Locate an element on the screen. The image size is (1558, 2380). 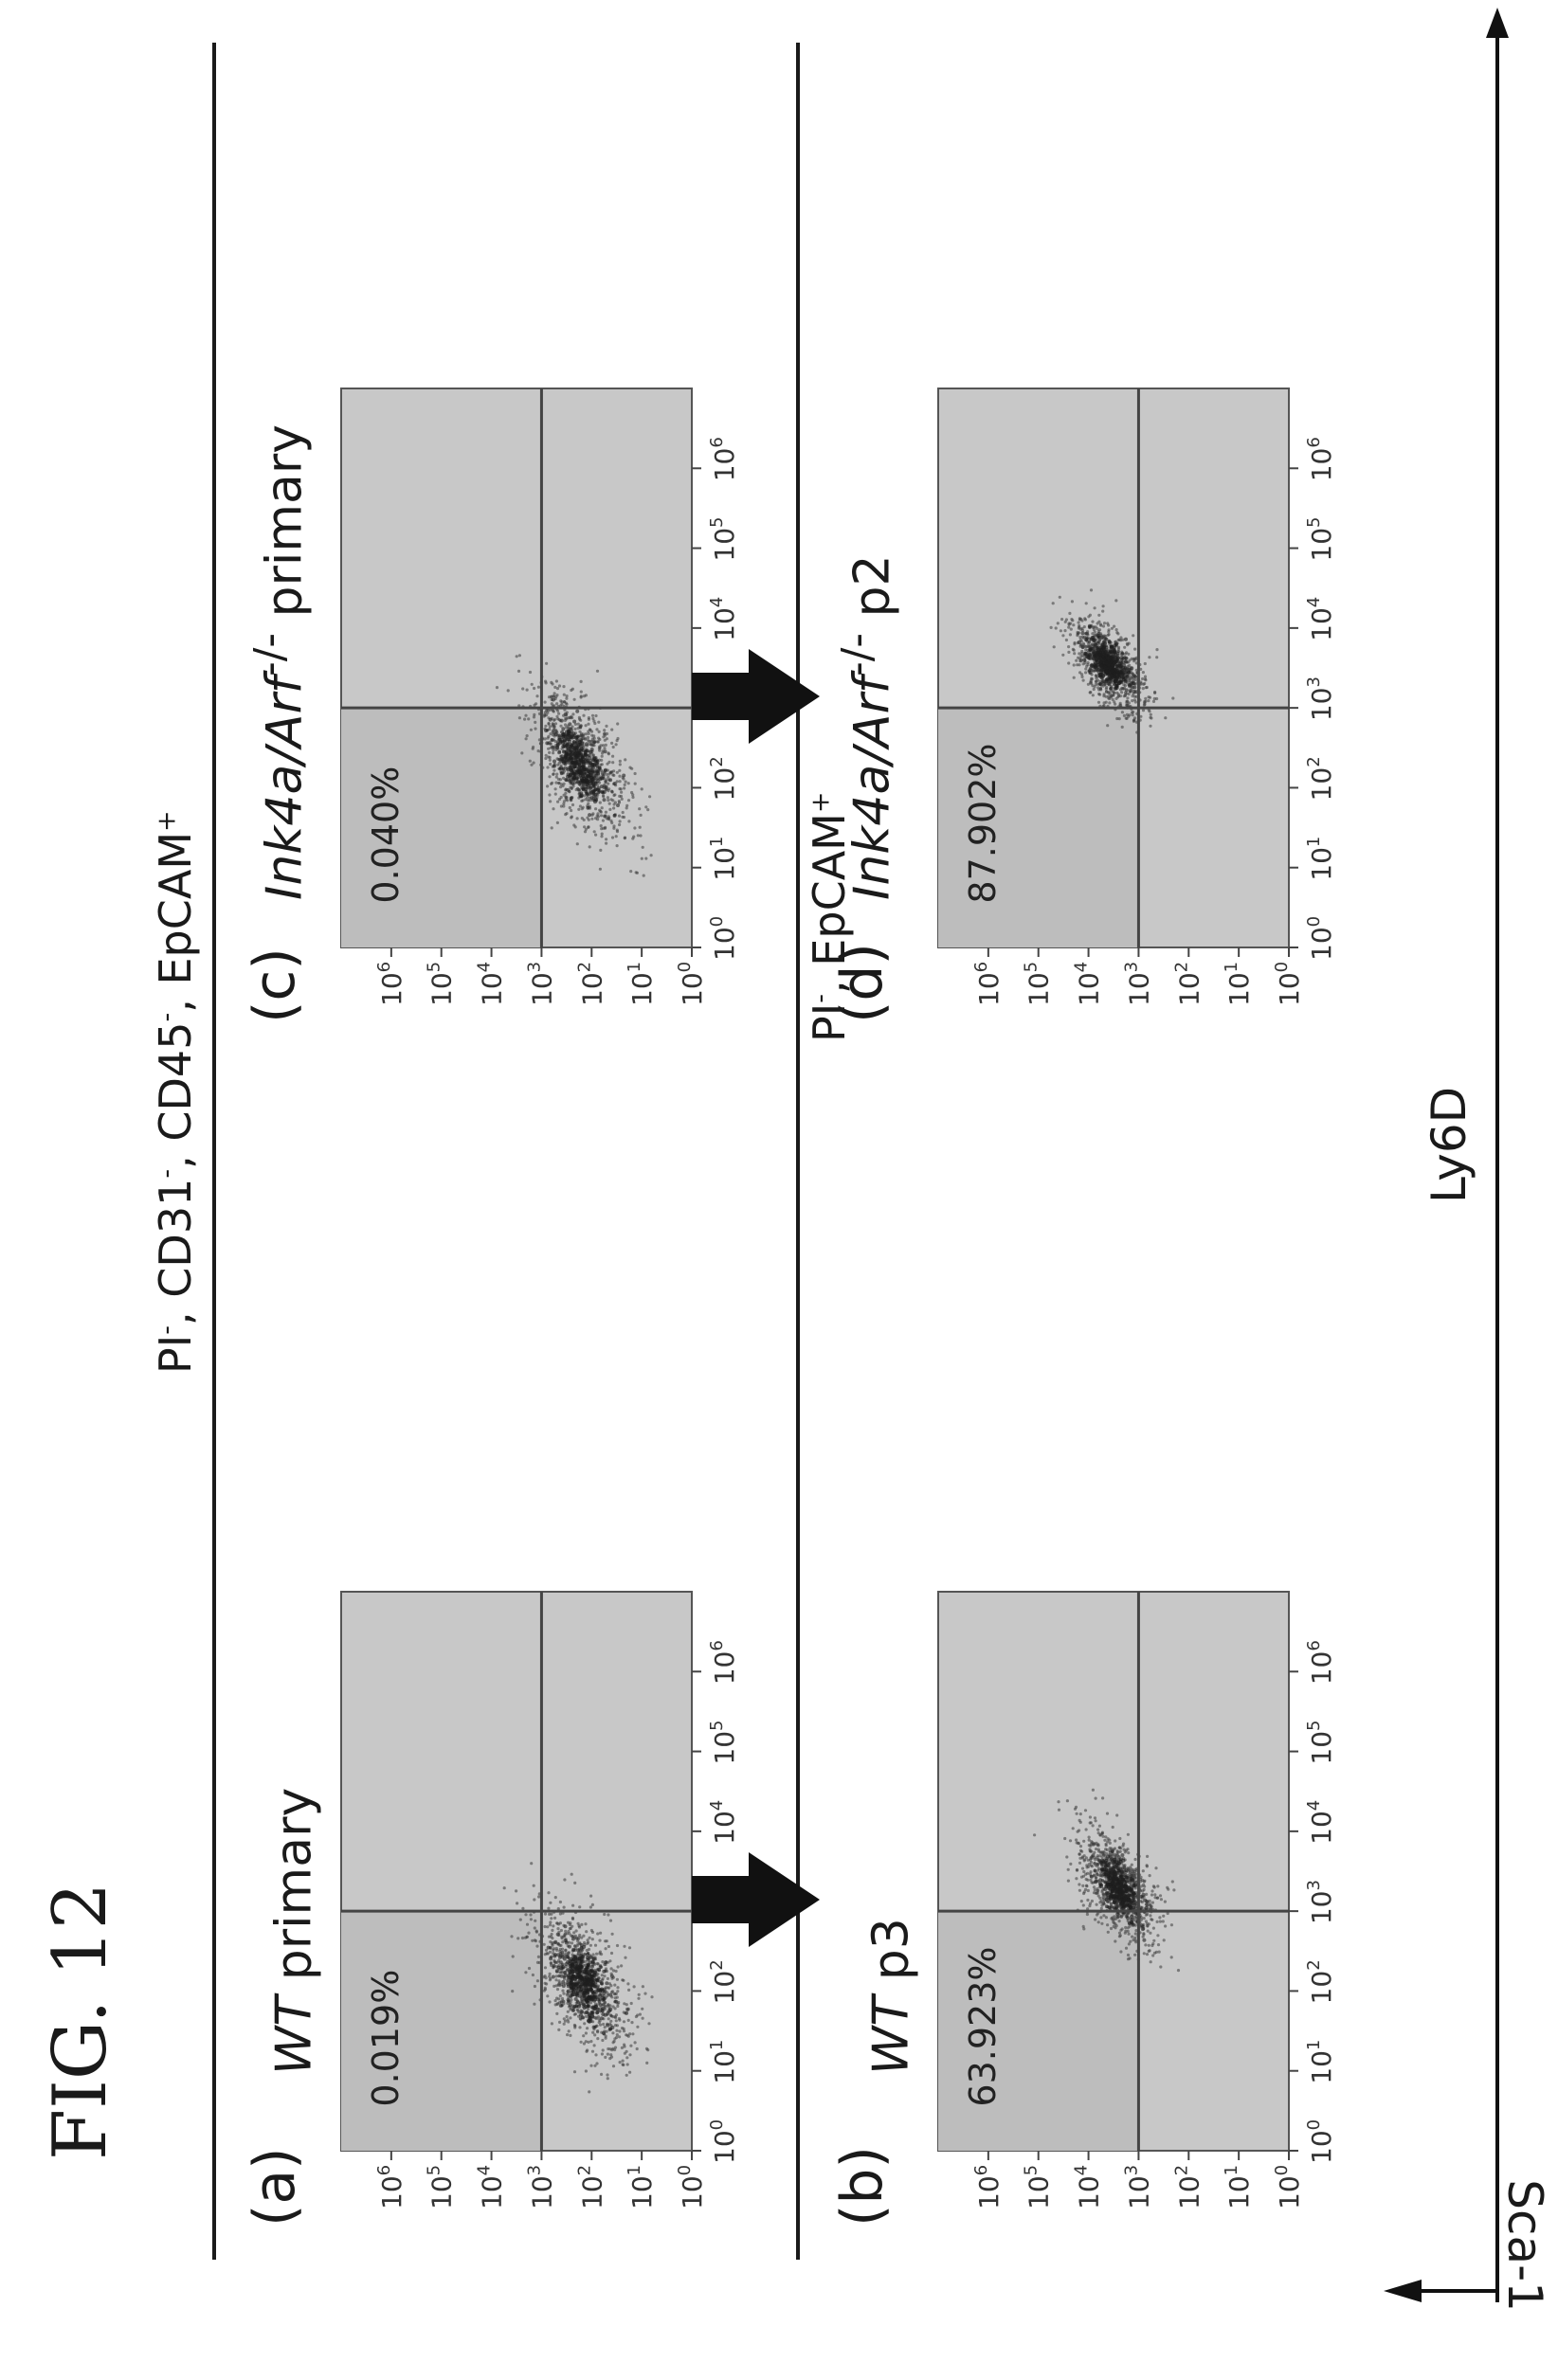
tick-exponent: 0 is located at coordinates (685, 2170).